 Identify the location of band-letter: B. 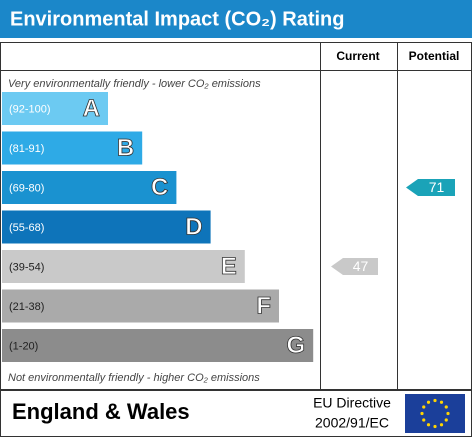
(125, 147).